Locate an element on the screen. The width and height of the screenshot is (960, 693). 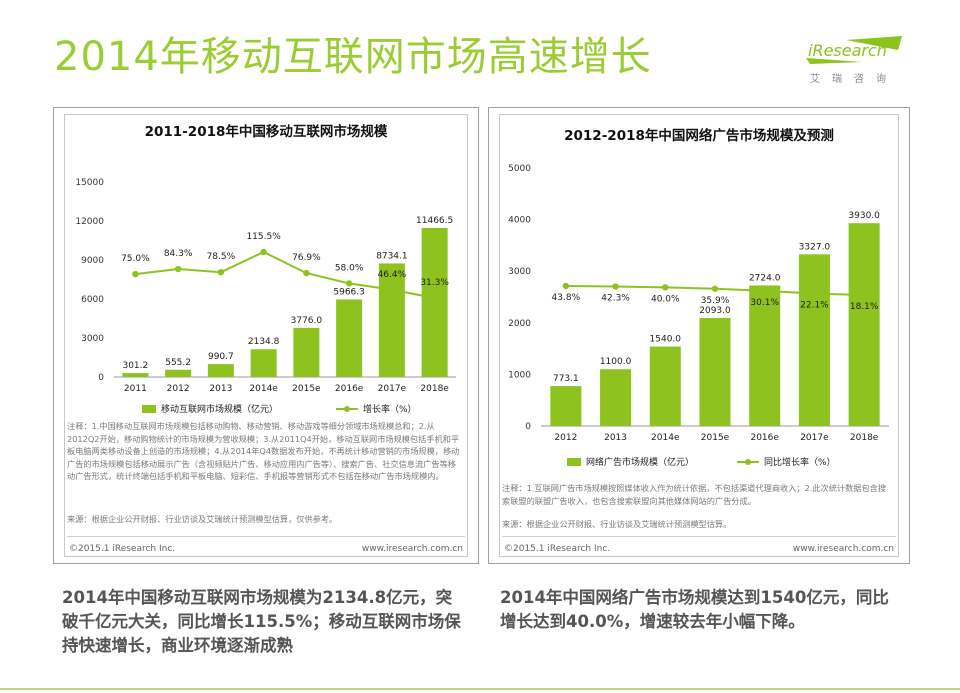
legend-line-label: 同比增长率（%） is located at coordinates (800, 462).